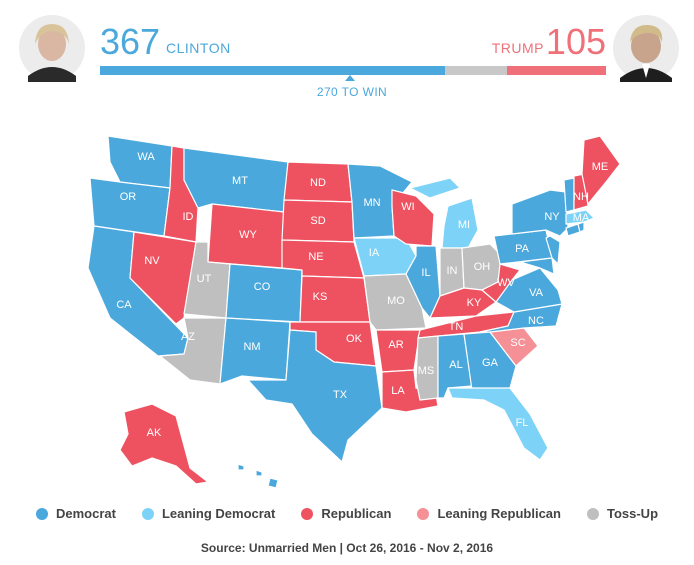 The image size is (694, 565). I want to click on label-mn: MN, so click(371, 203).